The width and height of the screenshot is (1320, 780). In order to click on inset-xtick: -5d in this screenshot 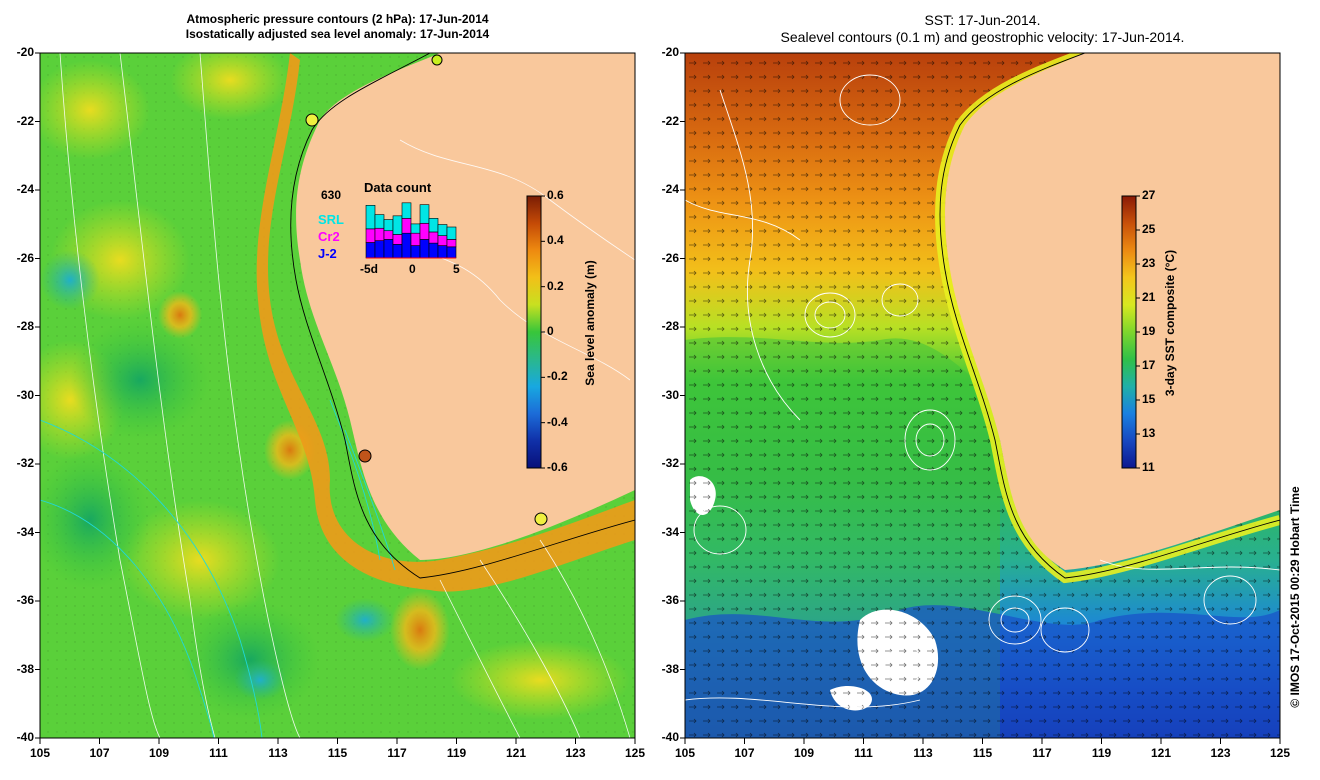, I will do `click(369, 269)`.